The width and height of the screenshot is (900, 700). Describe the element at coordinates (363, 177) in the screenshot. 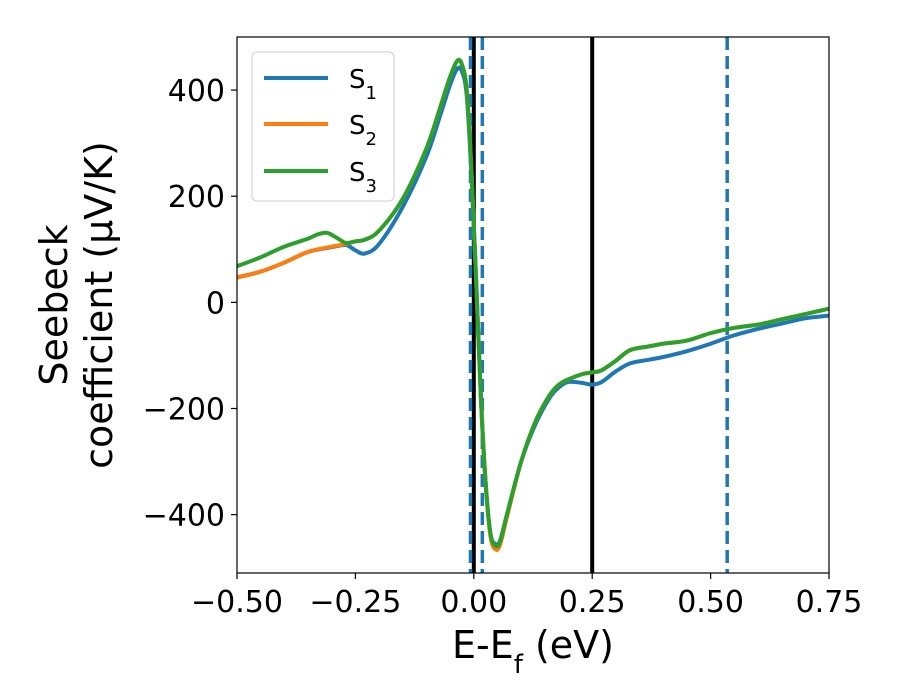

I see `legend-label-s3: S3` at that location.